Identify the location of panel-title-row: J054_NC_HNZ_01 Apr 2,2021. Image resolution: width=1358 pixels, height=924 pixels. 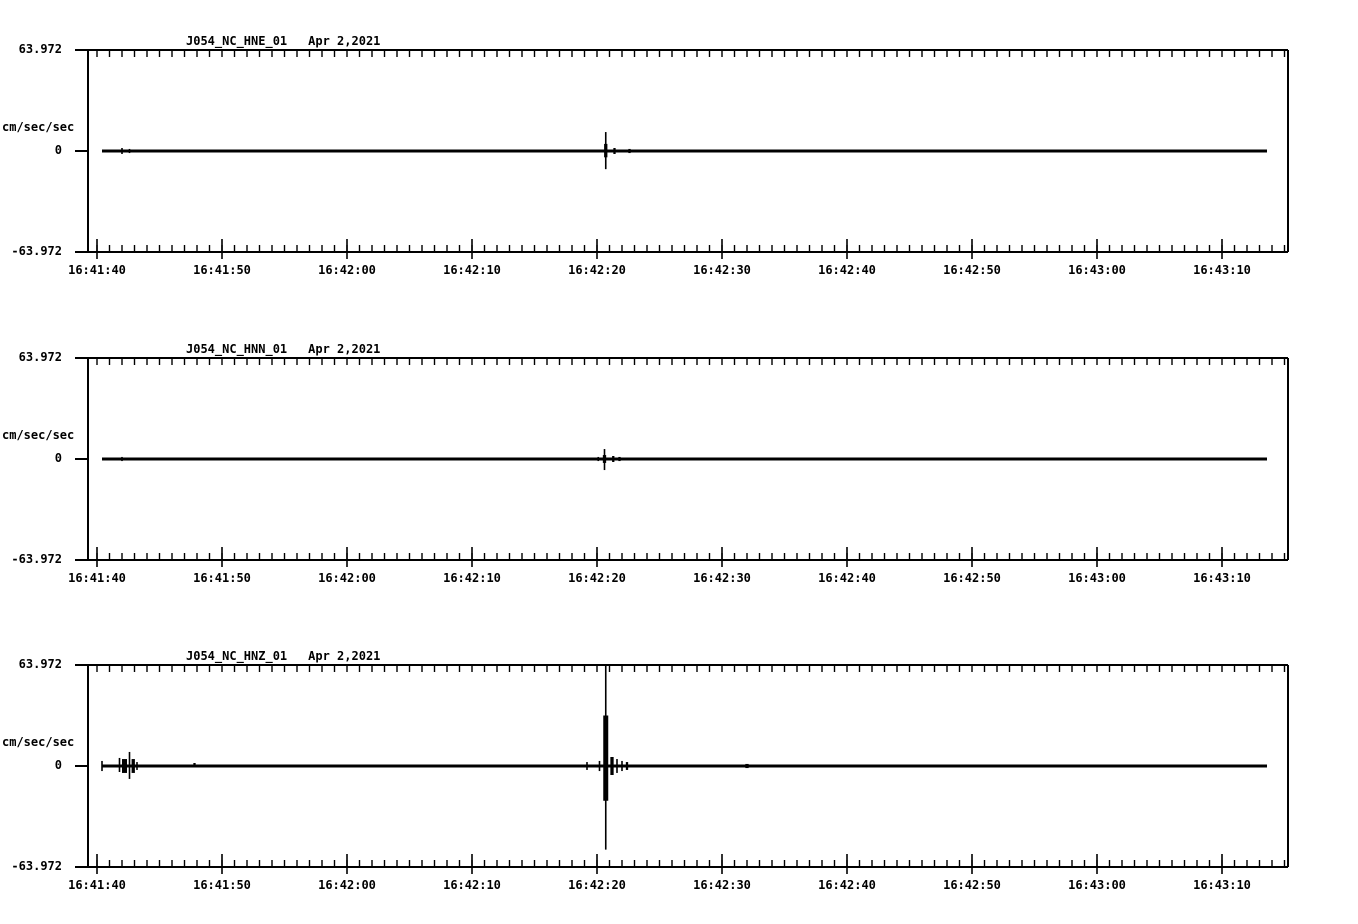
(283, 656).